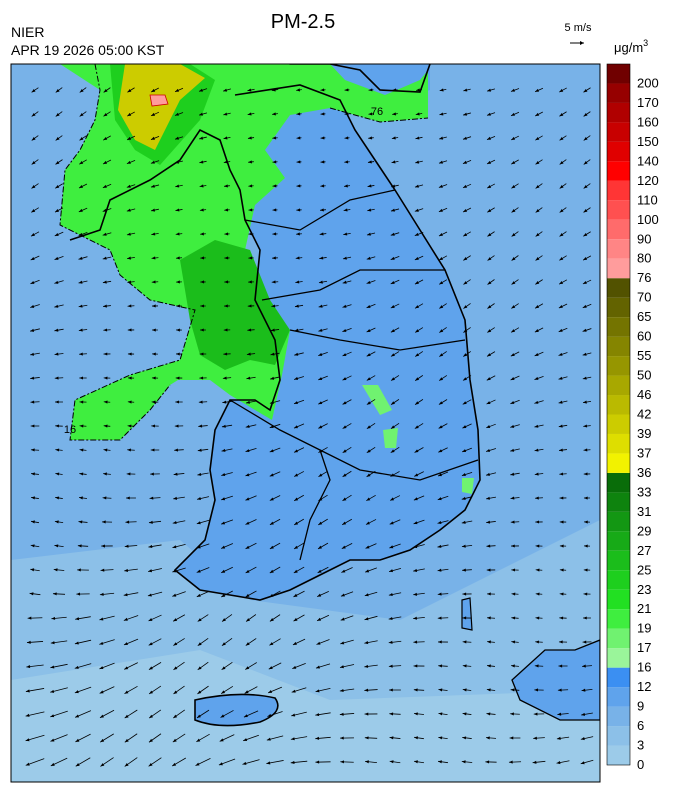 The height and width of the screenshot is (795, 673). I want to click on colorbar-label: 170, so click(648, 102).